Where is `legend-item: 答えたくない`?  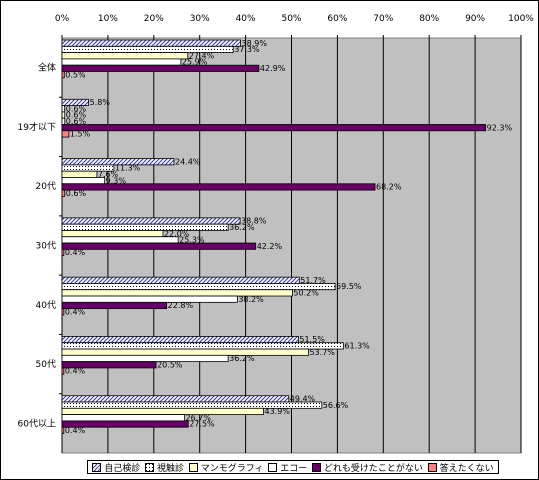 legend-item: 答えたくない is located at coordinates (460, 467).